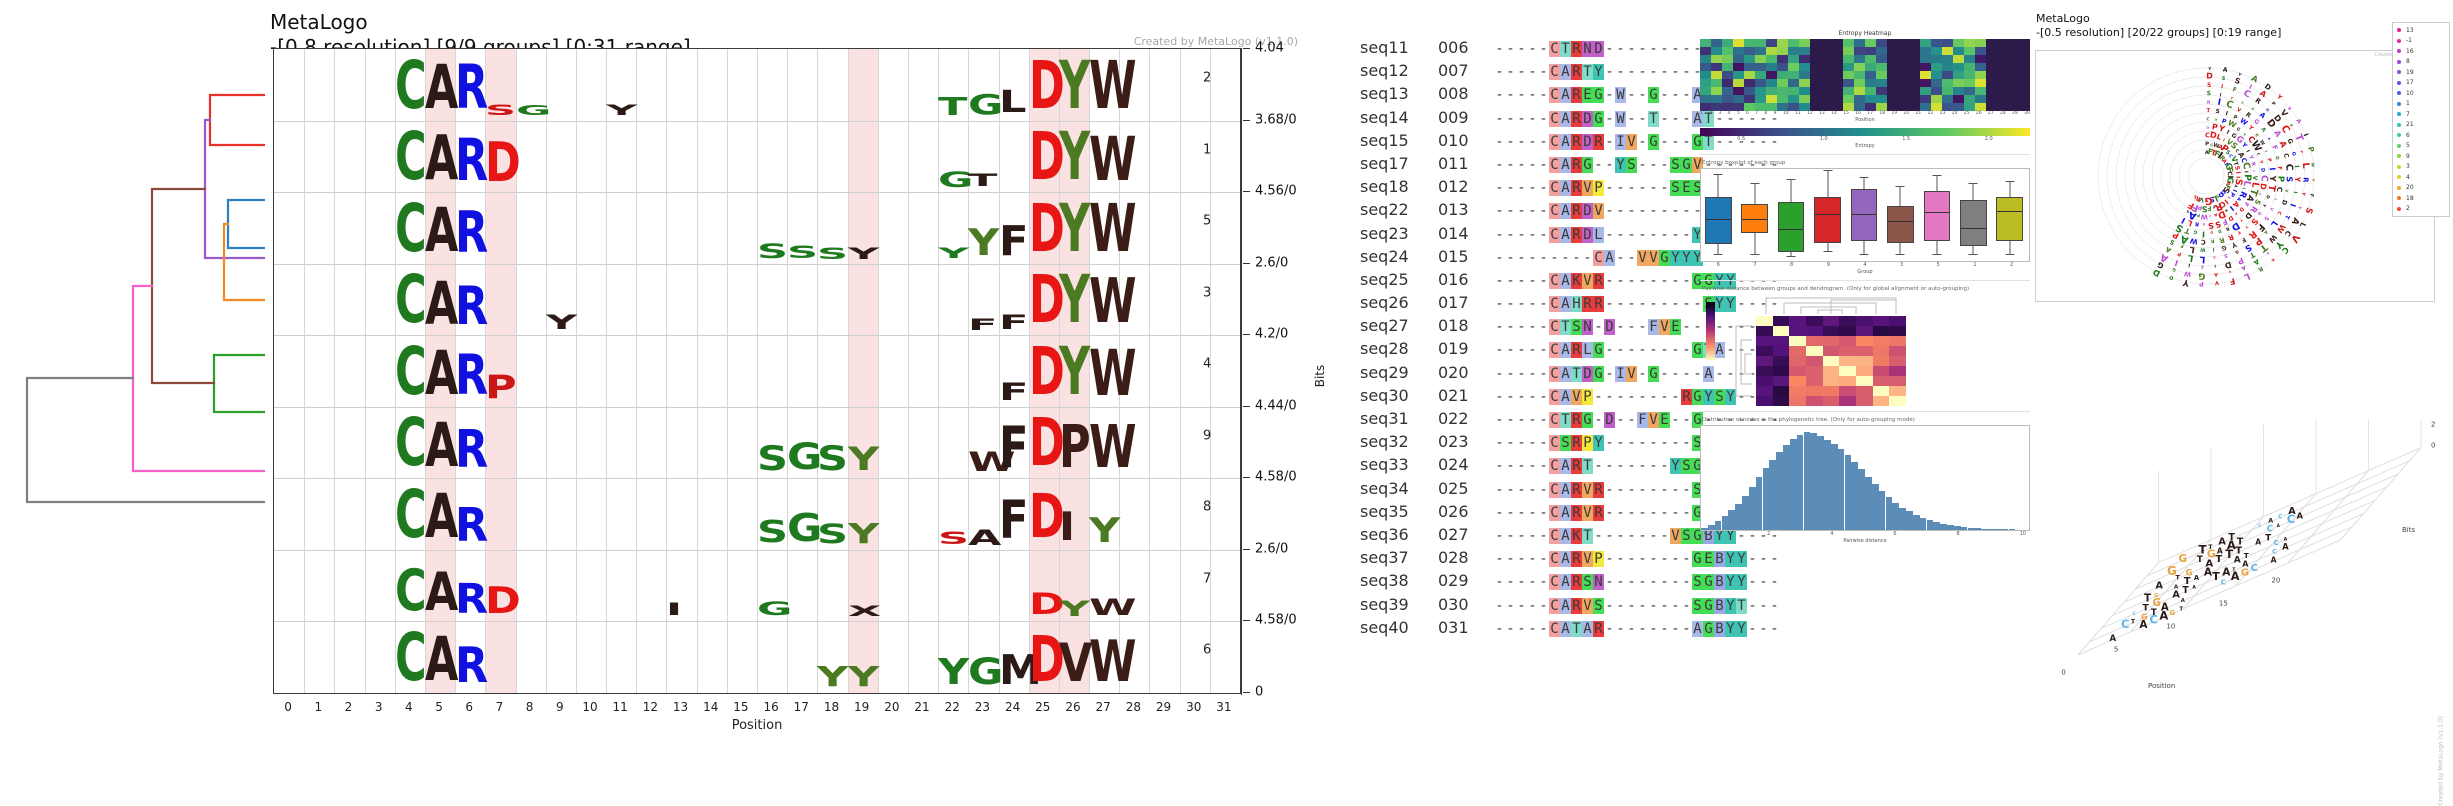  Describe the element at coordinates (1046, 604) in the screenshot. I see `logo-letter: D` at that location.